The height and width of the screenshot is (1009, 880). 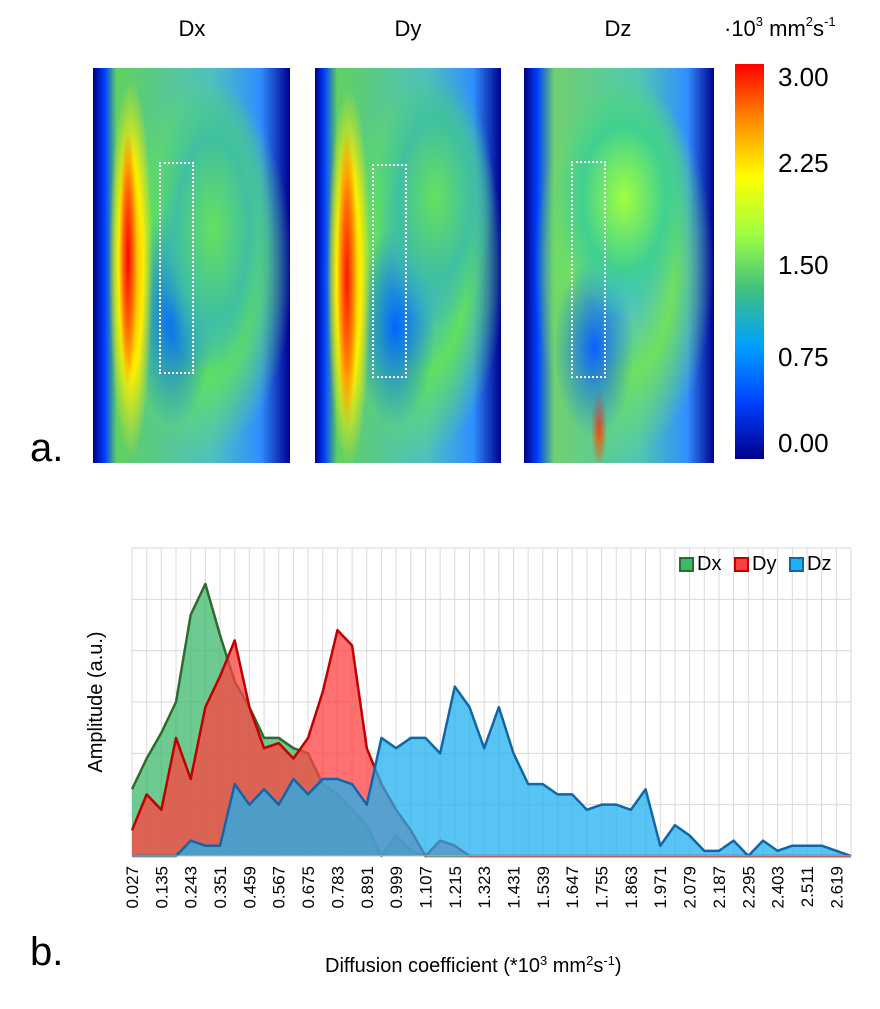 I want to click on x-tick-label: 1.647, so click(x=572, y=887).